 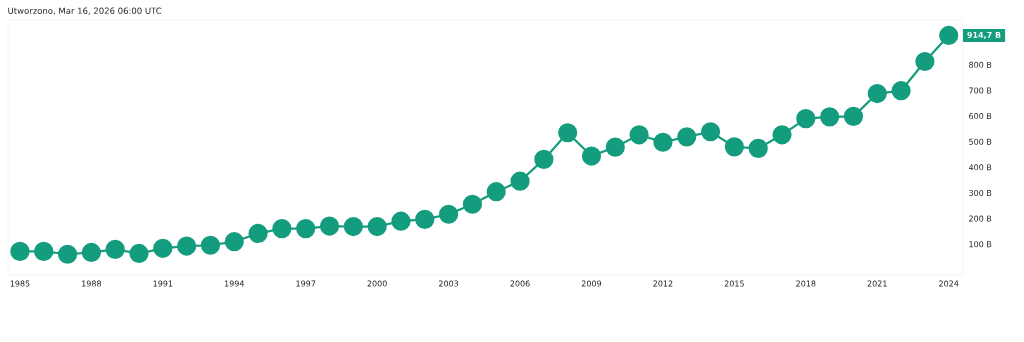 I want to click on y-tick-label: 600 B, so click(x=980, y=116).